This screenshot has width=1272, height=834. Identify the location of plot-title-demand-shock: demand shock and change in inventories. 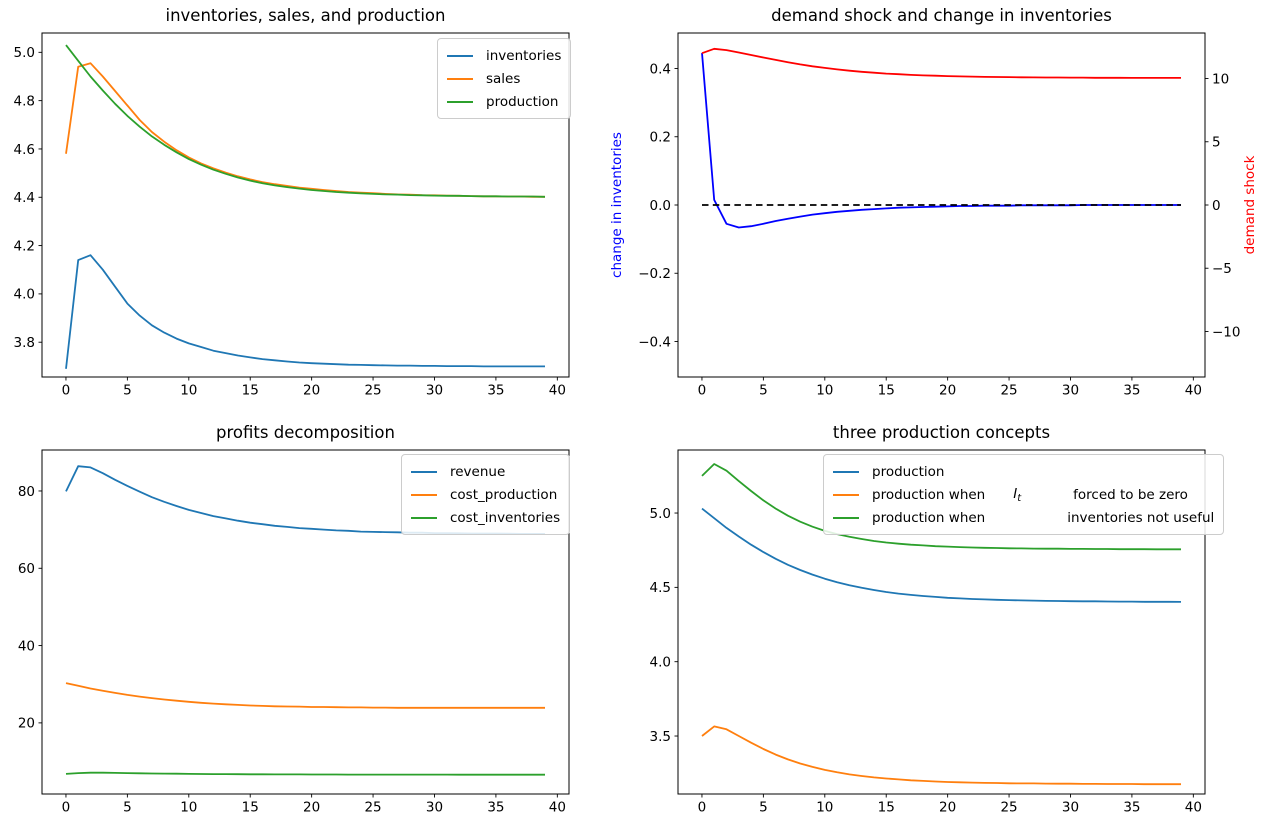
(941, 15).